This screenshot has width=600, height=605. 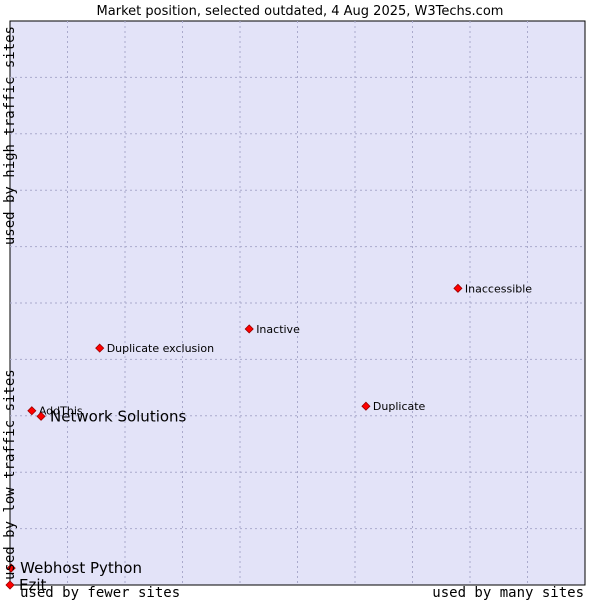 What do you see at coordinates (81, 568) in the screenshot?
I see `point-label: Webhost Python` at bounding box center [81, 568].